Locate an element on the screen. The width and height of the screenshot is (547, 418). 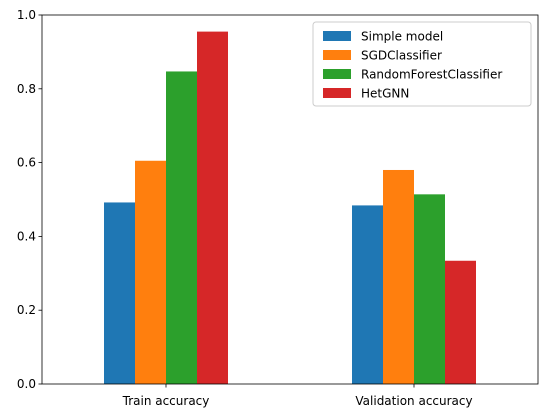
y-tick-label: 0.0 is located at coordinates (26, 384).